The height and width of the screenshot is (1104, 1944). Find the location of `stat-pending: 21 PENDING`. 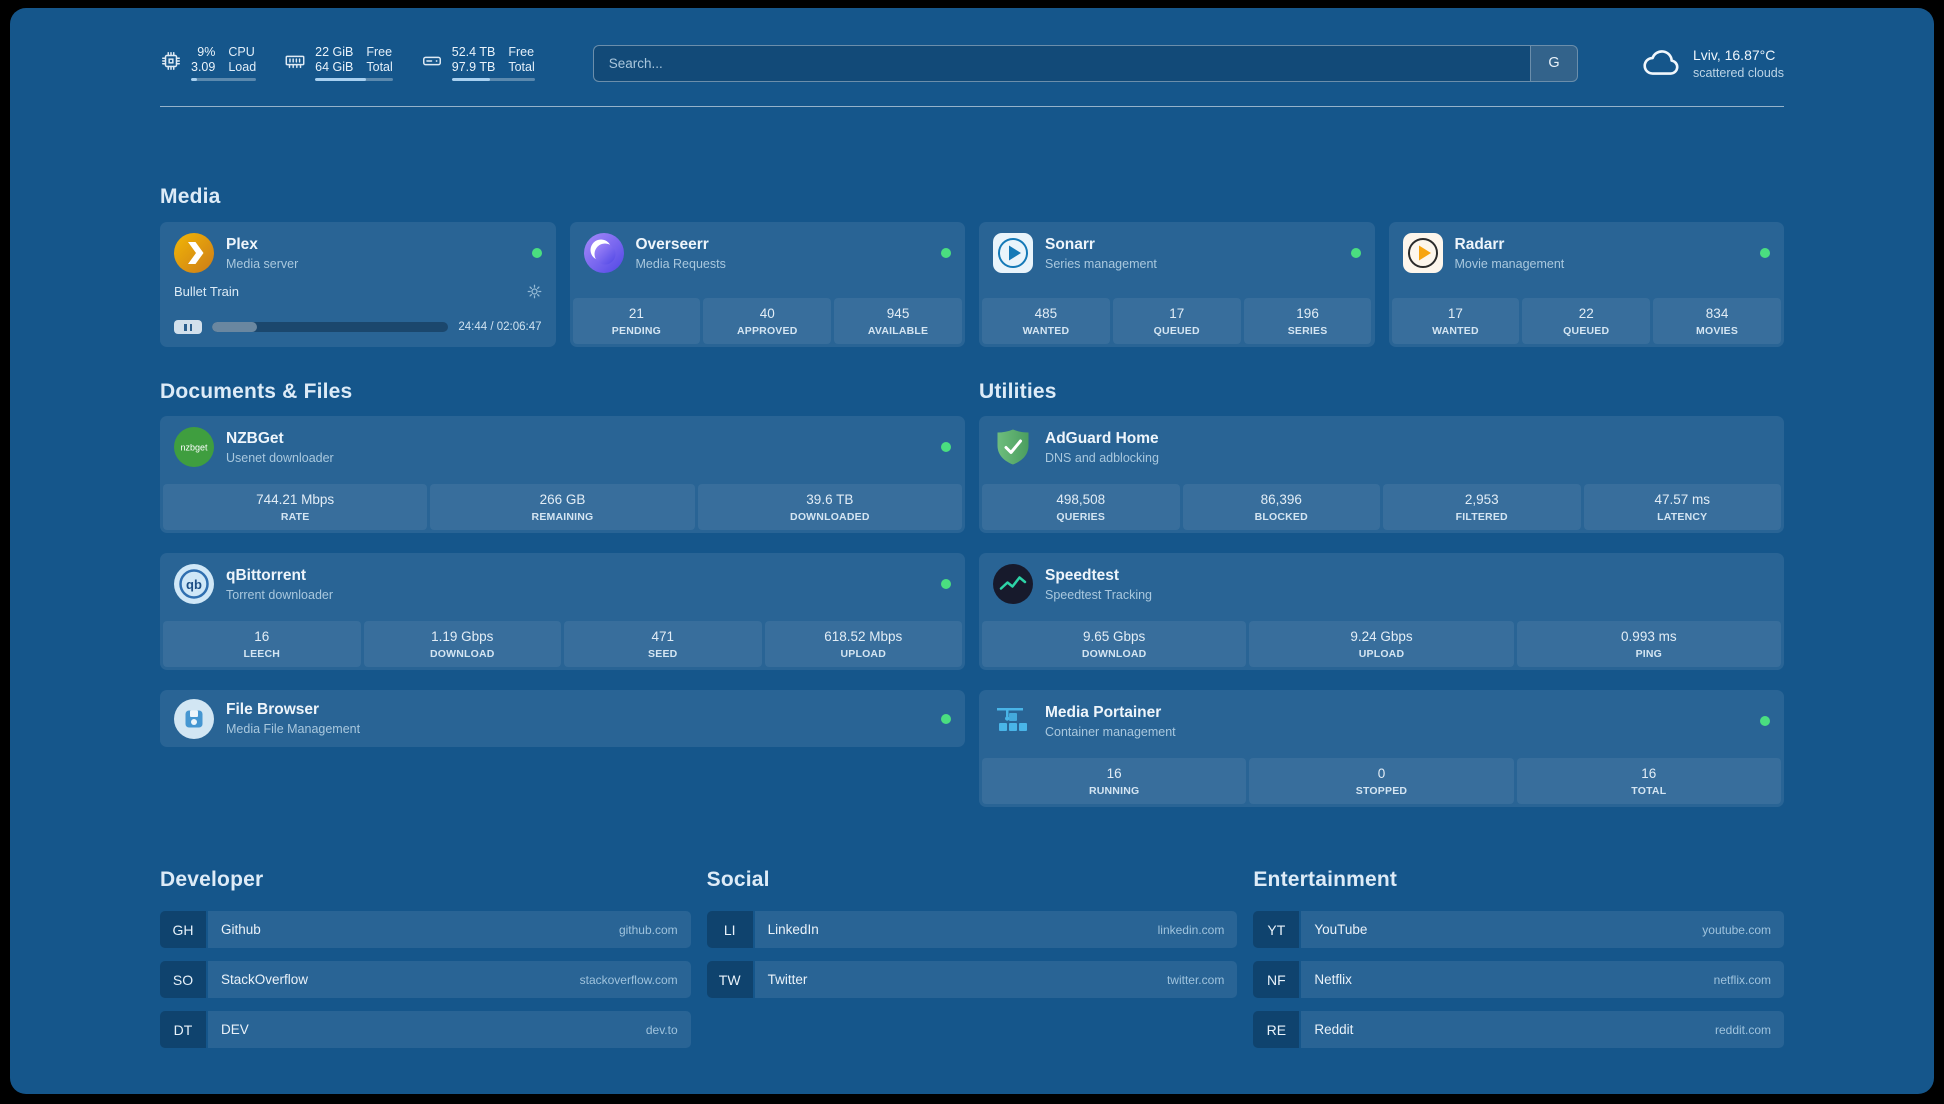

stat-pending: 21 PENDING is located at coordinates (636, 321).